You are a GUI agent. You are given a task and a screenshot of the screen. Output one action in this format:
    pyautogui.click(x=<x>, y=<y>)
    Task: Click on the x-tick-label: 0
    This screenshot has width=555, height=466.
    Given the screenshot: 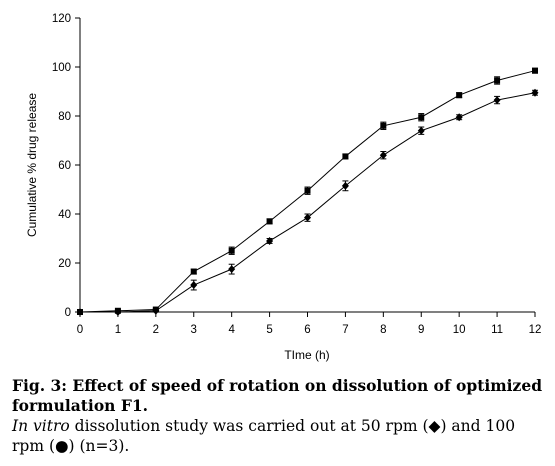 What is the action you would take?
    pyautogui.click(x=80, y=330)
    